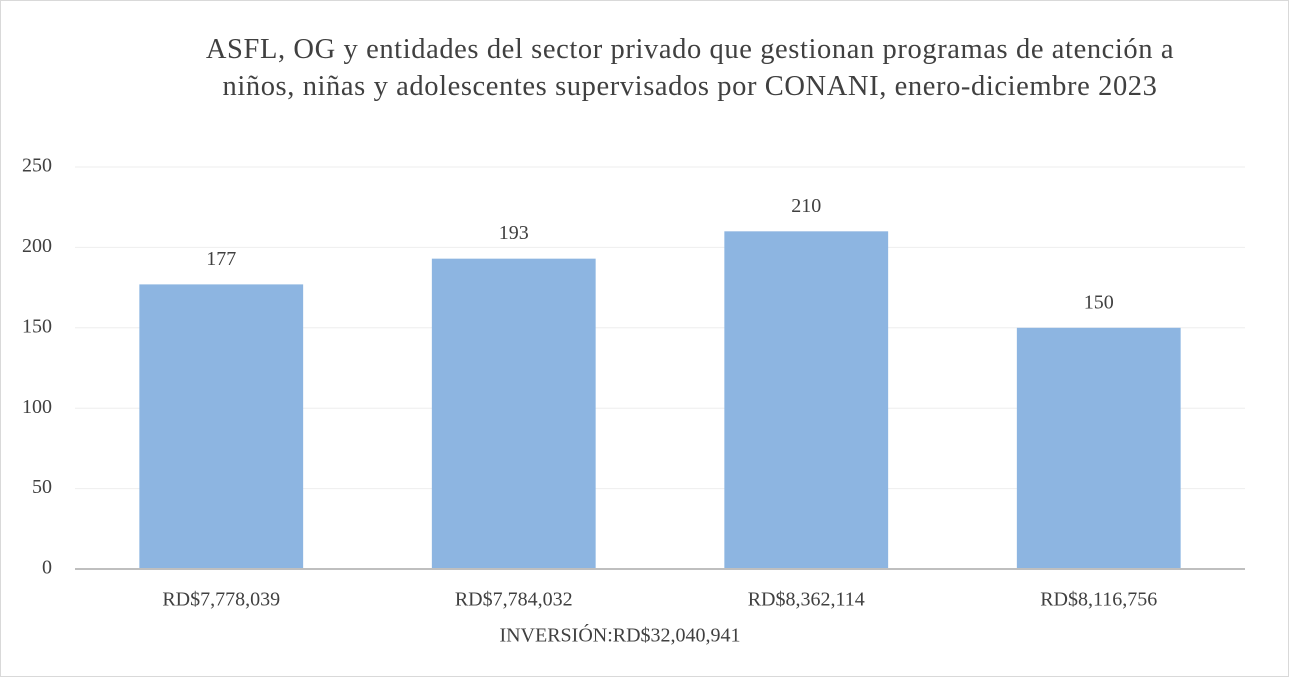  Describe the element at coordinates (806, 600) in the screenshot. I see `x-tick-label: RD$8,362,114` at that location.